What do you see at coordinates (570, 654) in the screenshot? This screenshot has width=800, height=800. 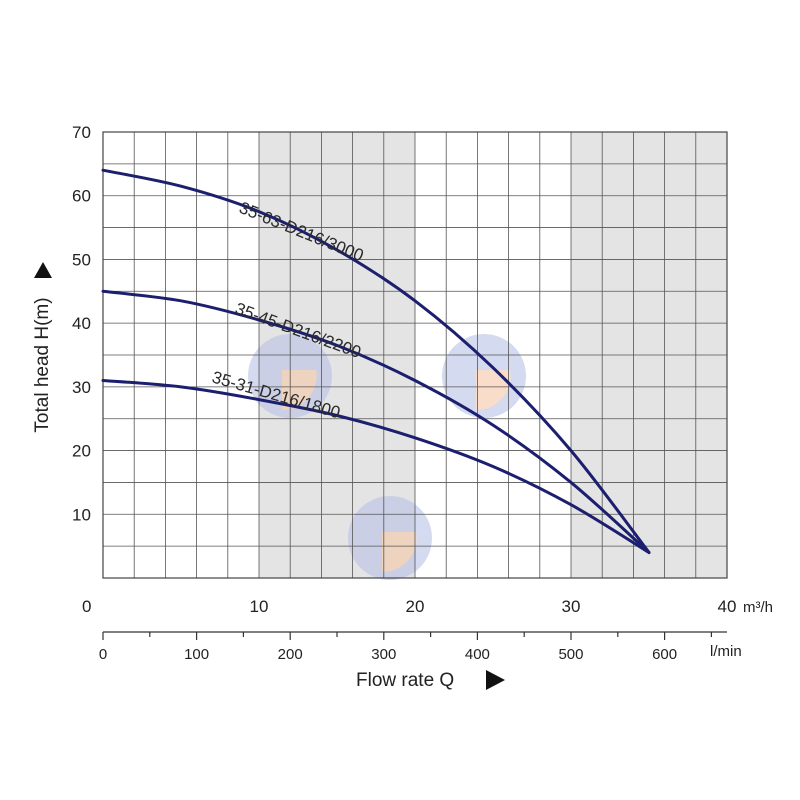 I see `x2-tick-label: 500` at bounding box center [570, 654].